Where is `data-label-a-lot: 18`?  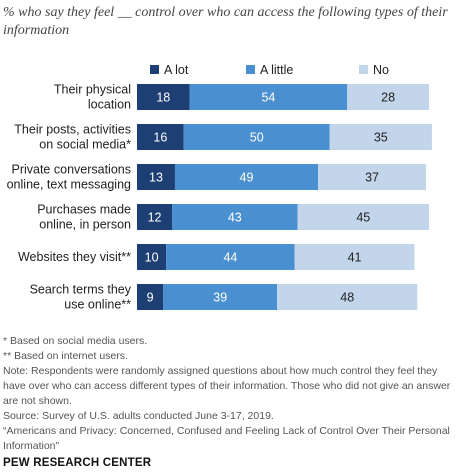
data-label-a-lot: 18 is located at coordinates (163, 98).